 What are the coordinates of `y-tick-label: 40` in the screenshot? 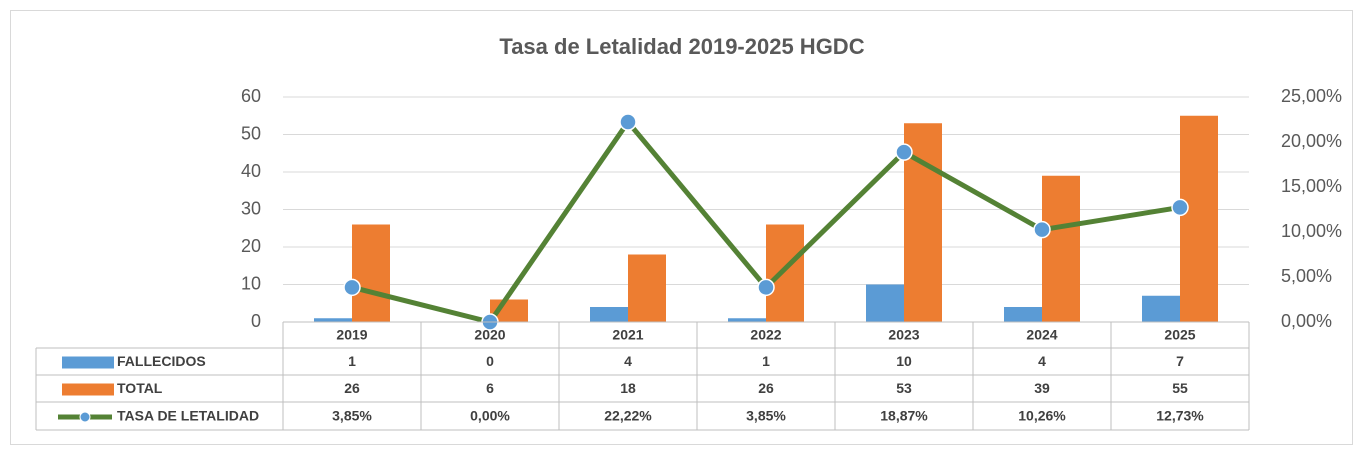 It's located at (251, 171).